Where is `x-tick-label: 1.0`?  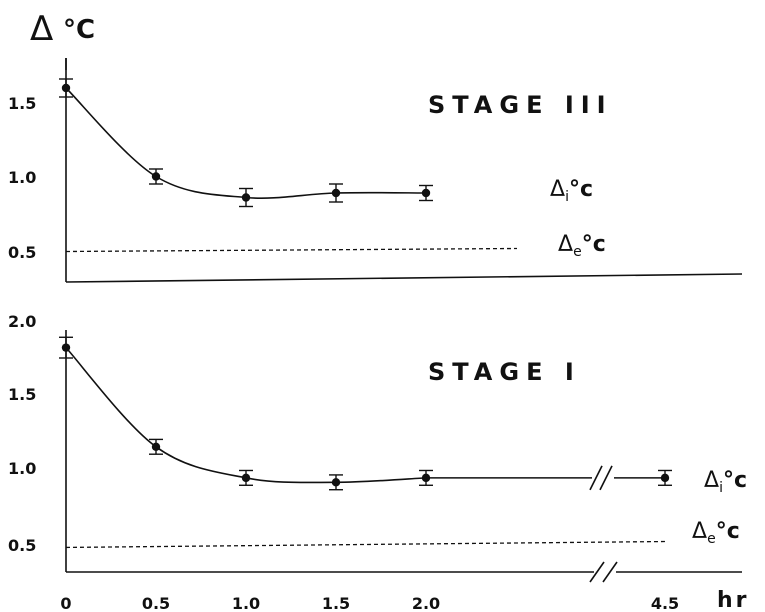 x-tick-label: 1.0 is located at coordinates (246, 603).